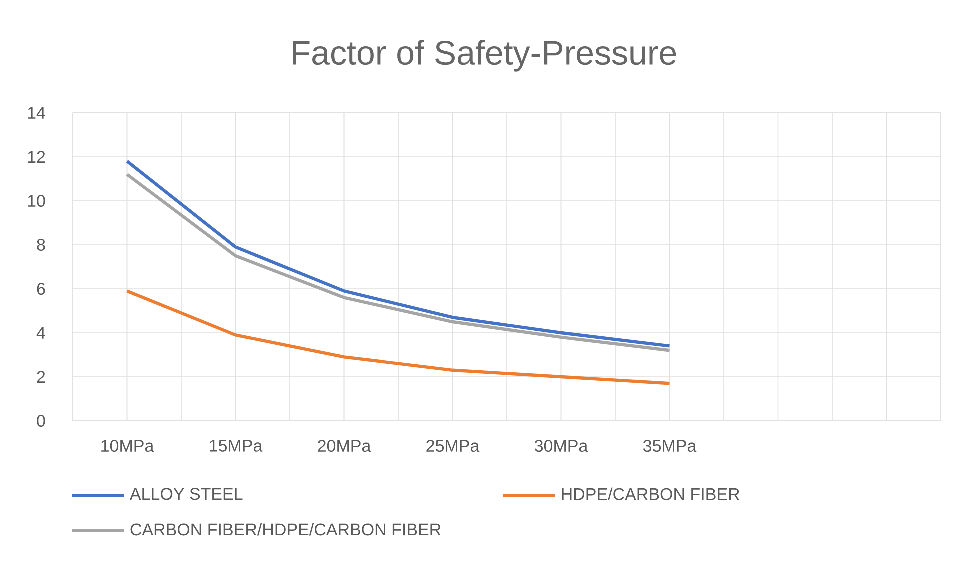  Describe the element at coordinates (399, 338) in the screenshot. I see `line-series` at that location.